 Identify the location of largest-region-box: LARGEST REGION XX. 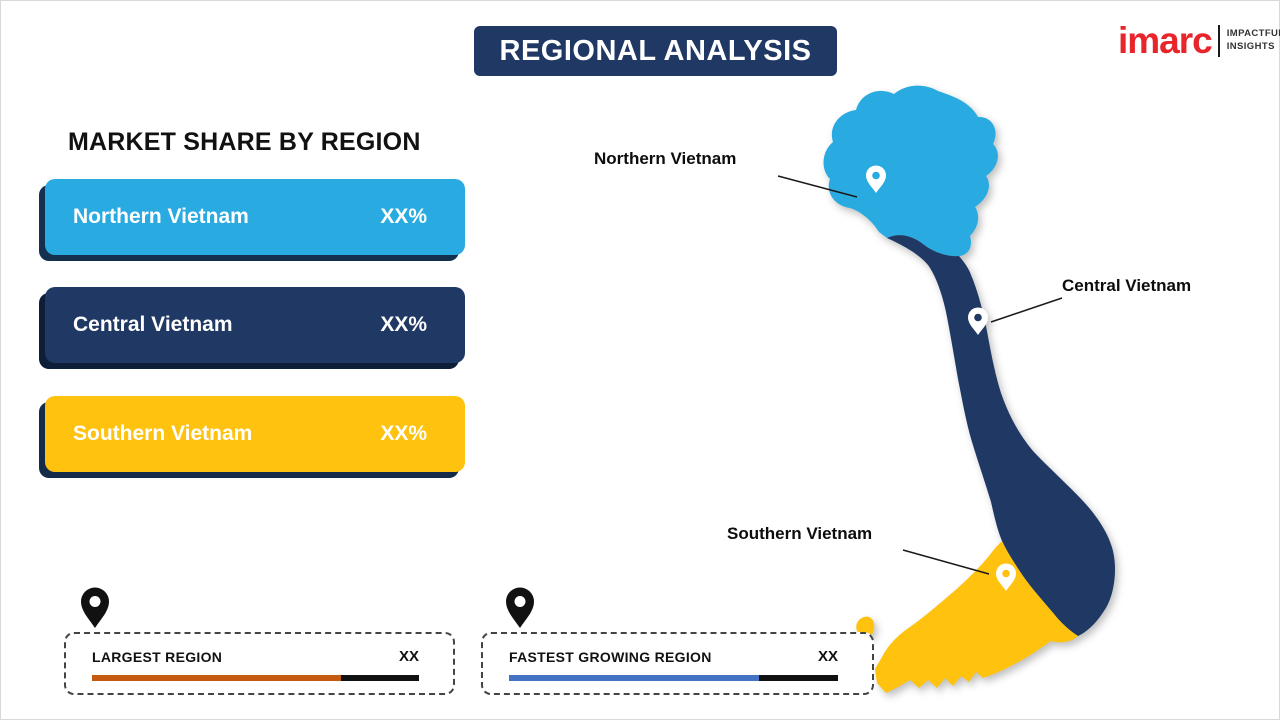
(259, 663).